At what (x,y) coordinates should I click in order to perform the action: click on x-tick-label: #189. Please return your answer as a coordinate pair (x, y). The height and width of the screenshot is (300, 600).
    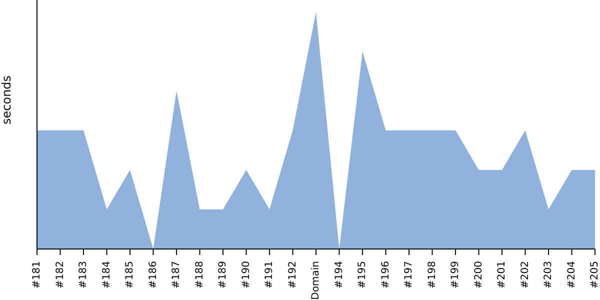
    Looking at the image, I should click on (223, 274).